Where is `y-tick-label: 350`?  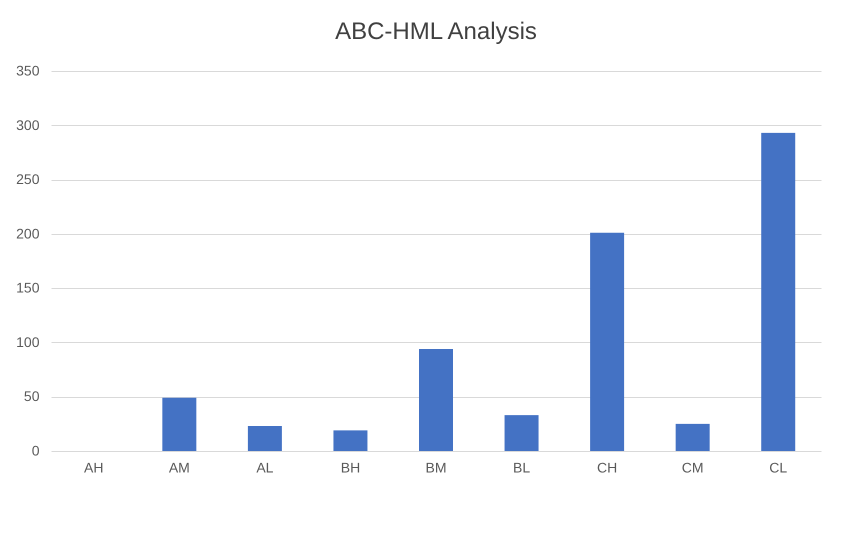
y-tick-label: 350 is located at coordinates (28, 70).